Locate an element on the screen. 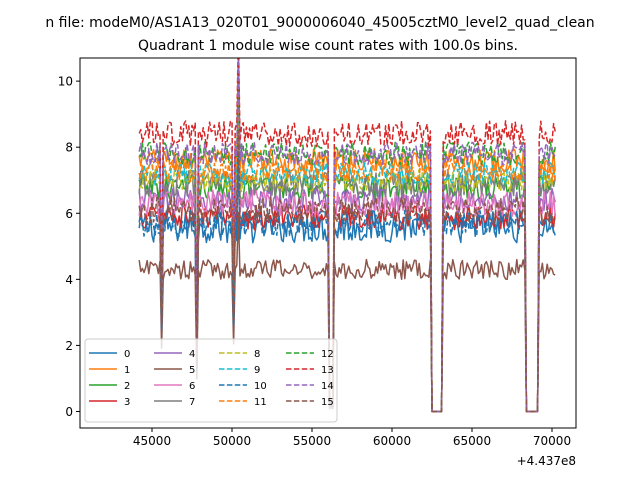  y-tick-label: 10 is located at coordinates (65, 82).